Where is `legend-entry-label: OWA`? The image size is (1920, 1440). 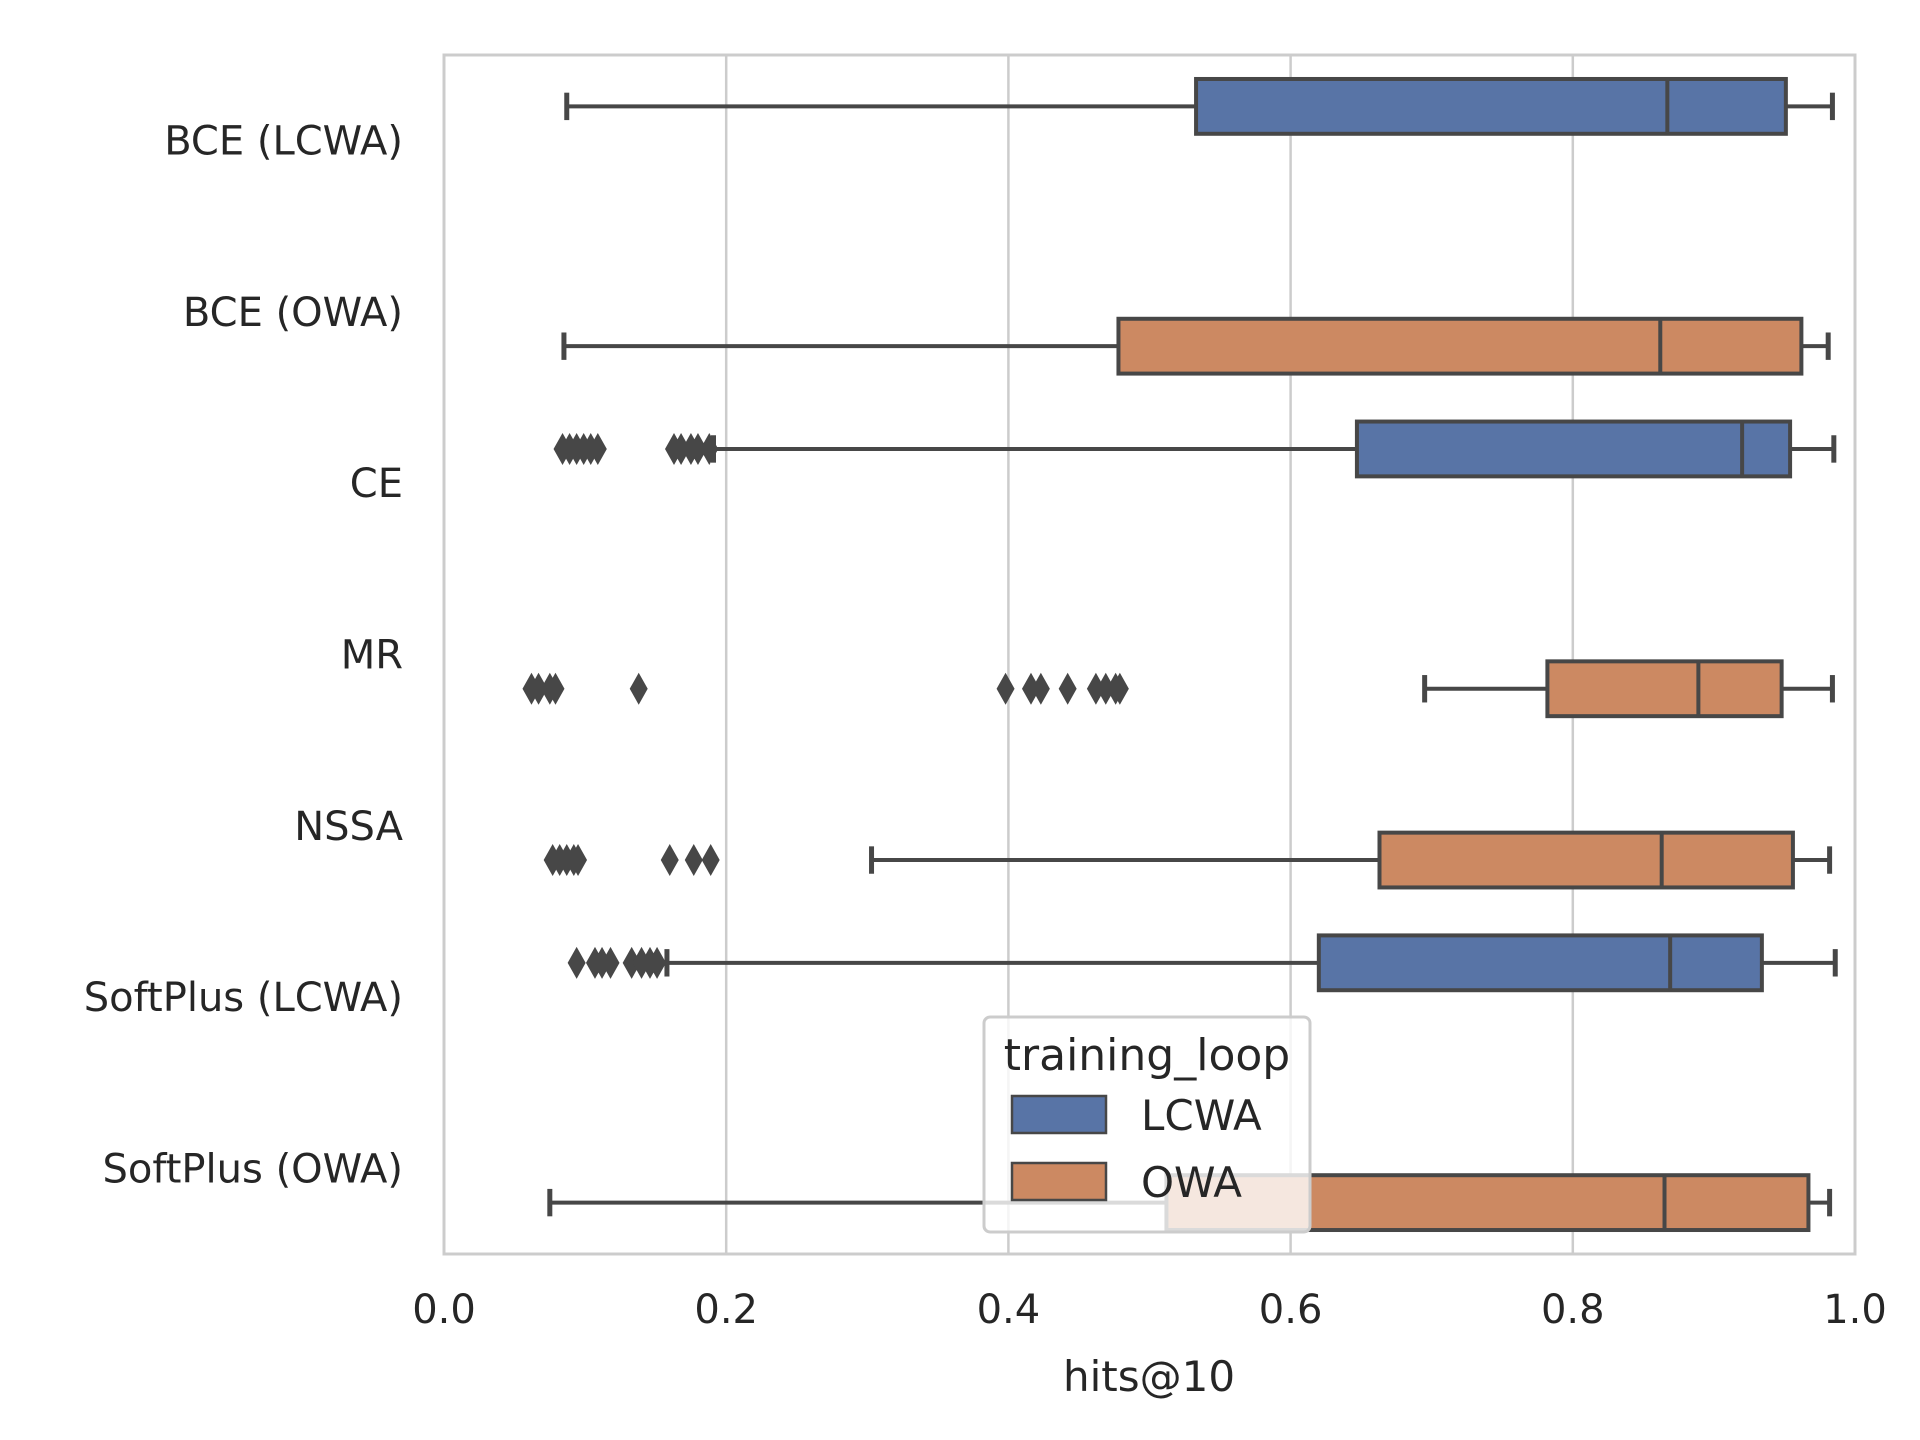 legend-entry-label: OWA is located at coordinates (1191, 1182).